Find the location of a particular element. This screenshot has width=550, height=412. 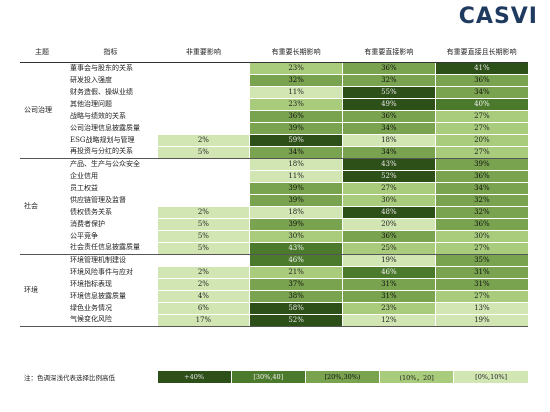

value-cell: 17% is located at coordinates (203, 320).